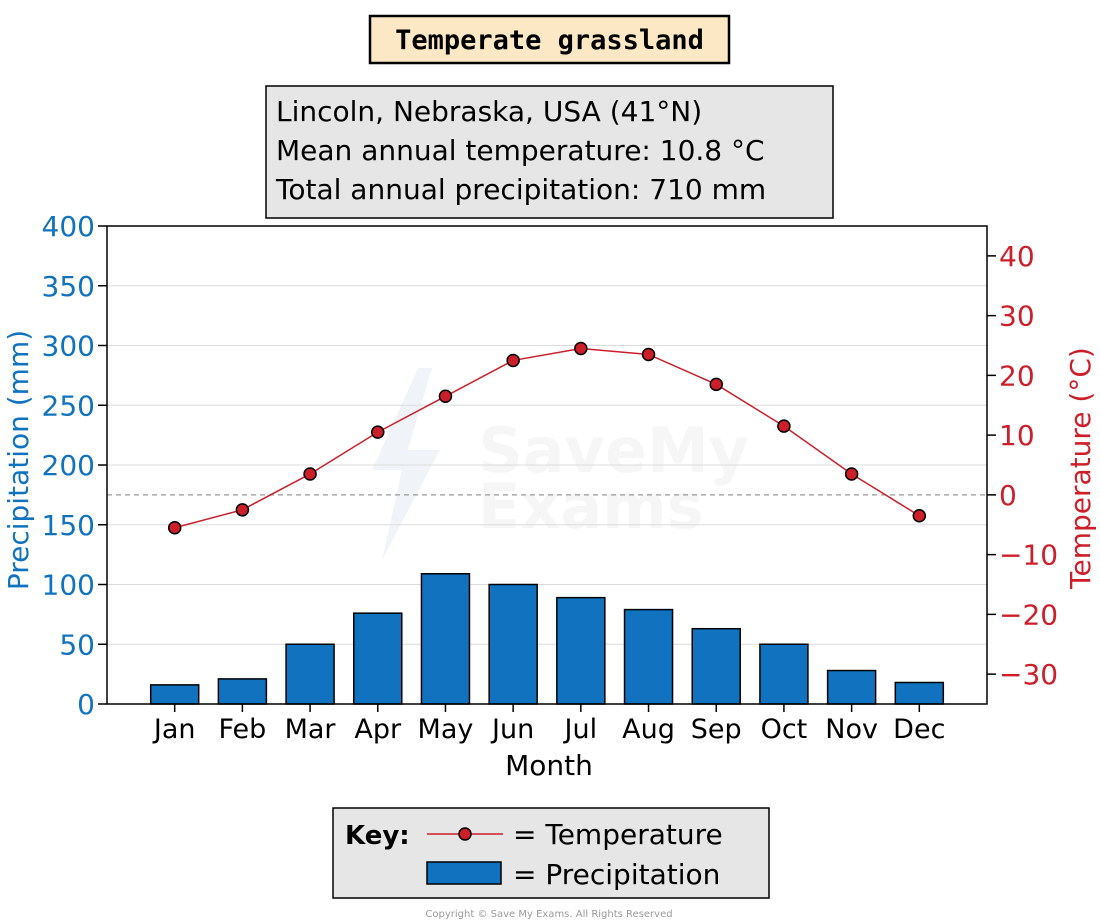 Image resolution: width=1100 pixels, height=923 pixels. I want to click on x-axis-tick-label: Apr, so click(378, 729).